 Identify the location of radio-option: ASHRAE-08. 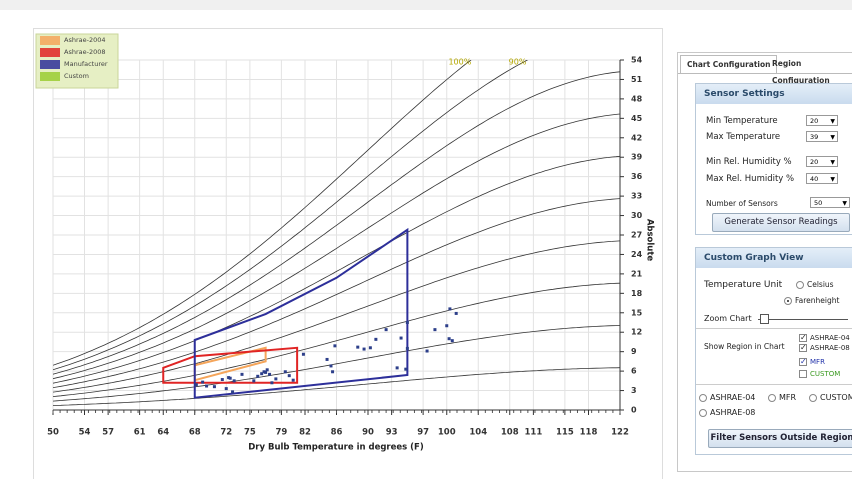
(727, 412).